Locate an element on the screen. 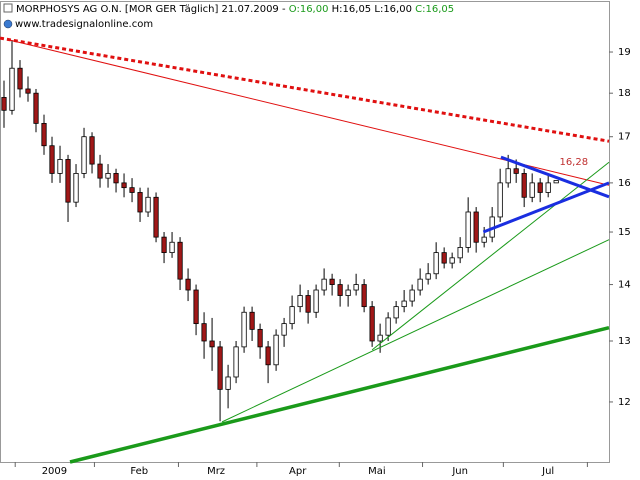 This screenshot has height=480, width=640. header-close: C:16,05 is located at coordinates (434, 9).